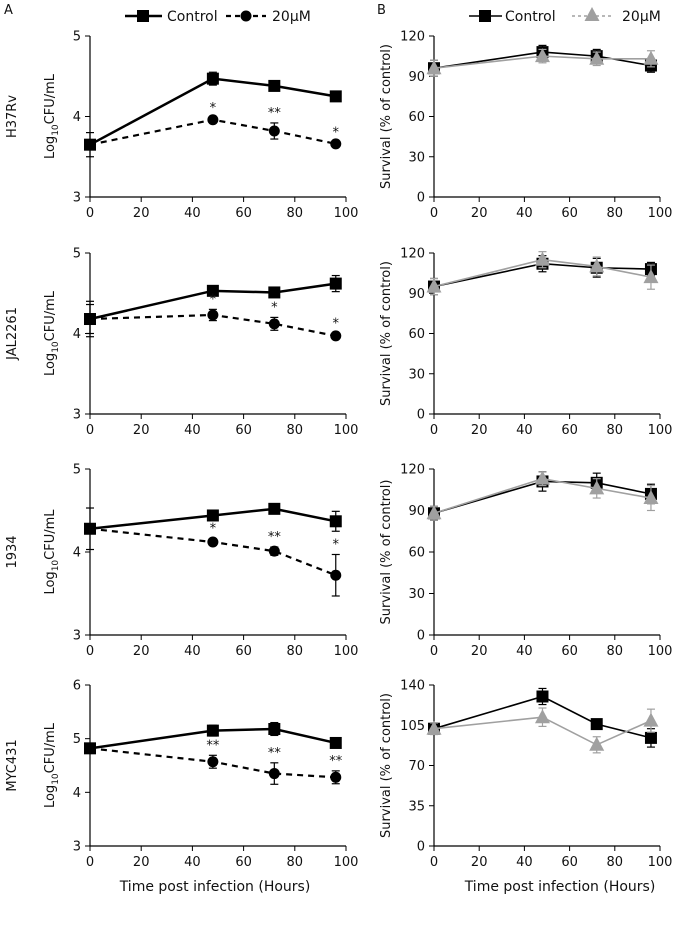  What do you see at coordinates (485, 16) in the screenshot?
I see `legend-control-marker` at bounding box center [485, 16].